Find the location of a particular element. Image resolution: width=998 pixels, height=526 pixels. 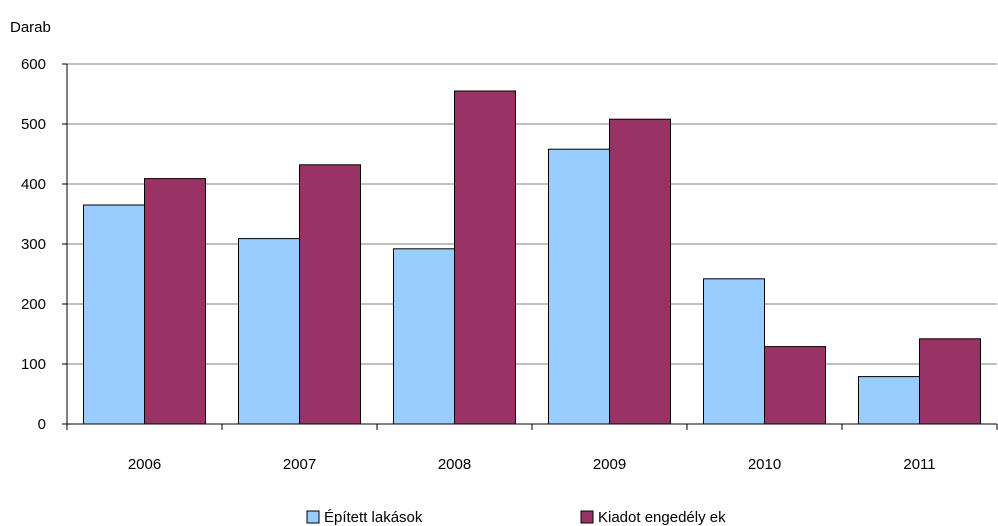

bar-issued-permits-2006 is located at coordinates (175, 301).